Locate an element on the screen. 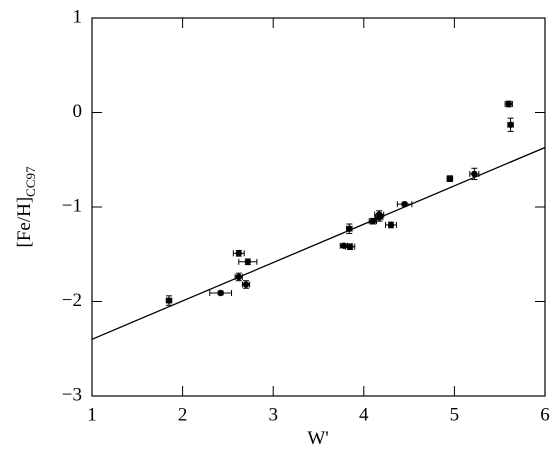 This screenshot has width=557, height=455. y-axis-label-sub: CC97 is located at coordinates (30, 181).